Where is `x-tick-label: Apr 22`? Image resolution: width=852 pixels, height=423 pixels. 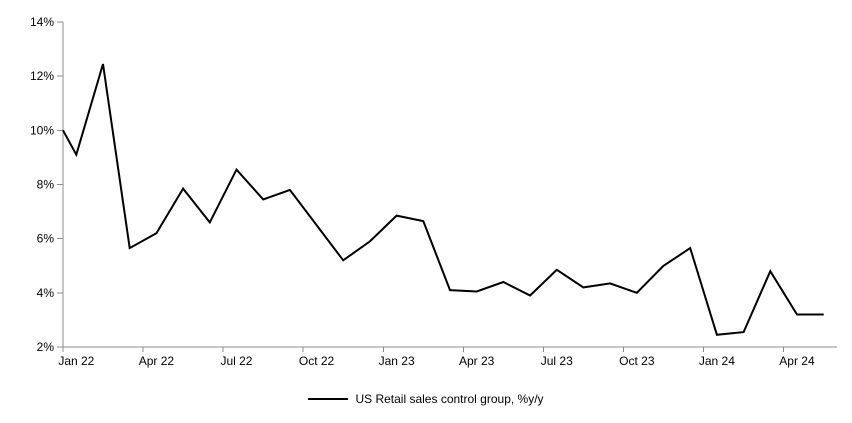 x-tick-label: Apr 22 is located at coordinates (157, 361).